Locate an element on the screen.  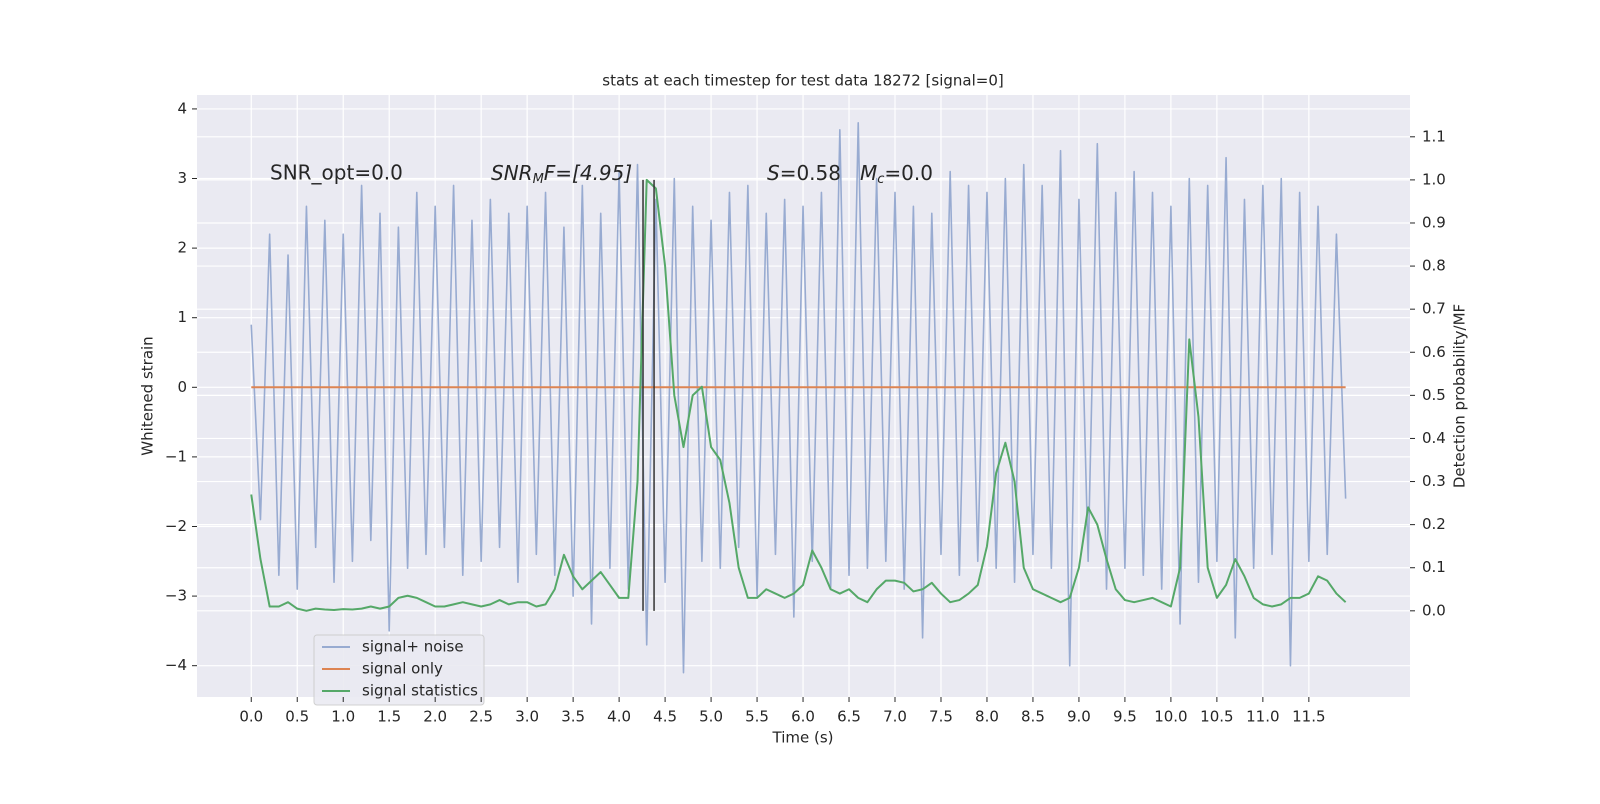
y-tick-label: 1 is located at coordinates (182, 317).